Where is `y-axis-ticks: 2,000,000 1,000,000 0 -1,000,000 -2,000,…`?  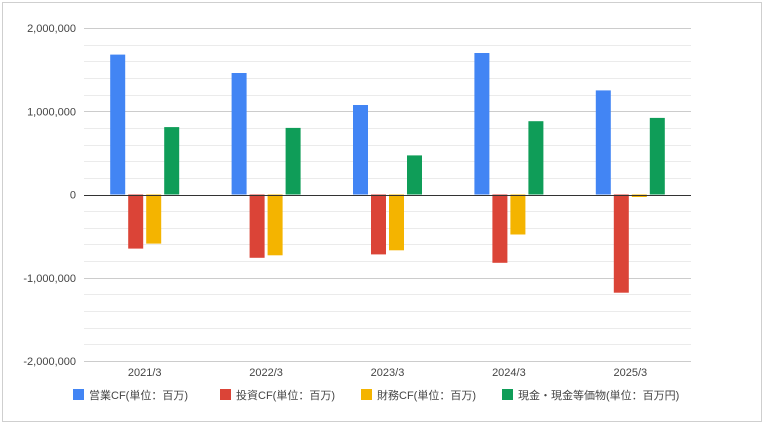 y-axis-ticks: 2,000,000 1,000,000 0 -1,000,000 -2,000,… is located at coordinates (49, 195).